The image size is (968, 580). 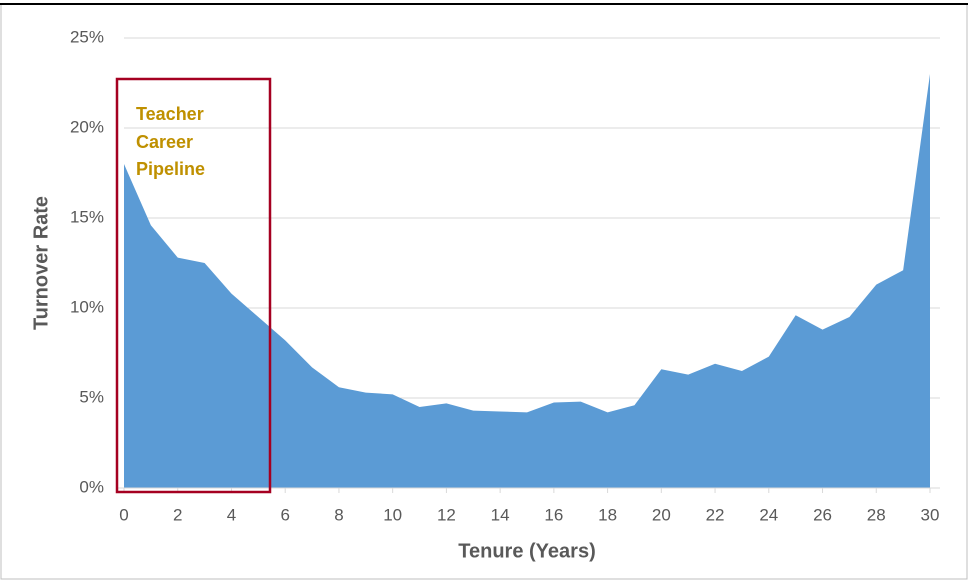 I want to click on x-tick-label: 8, so click(x=338, y=514).